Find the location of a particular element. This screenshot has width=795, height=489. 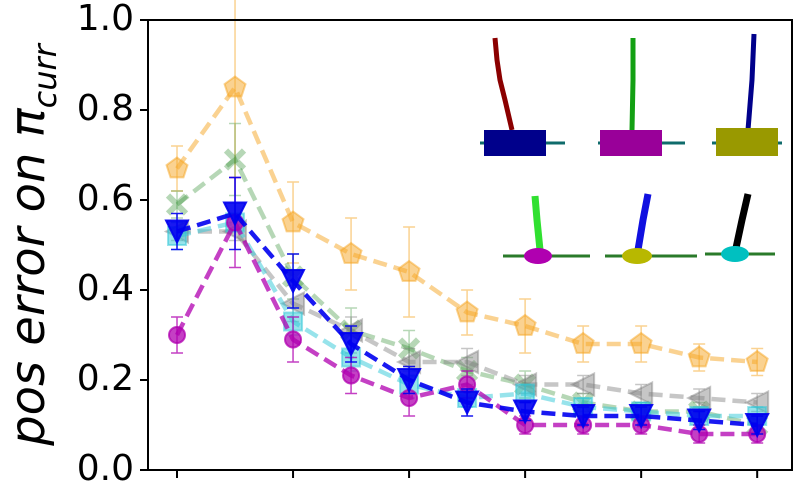

y-axis-label-main: pos error on π is located at coordinates (28, 277).